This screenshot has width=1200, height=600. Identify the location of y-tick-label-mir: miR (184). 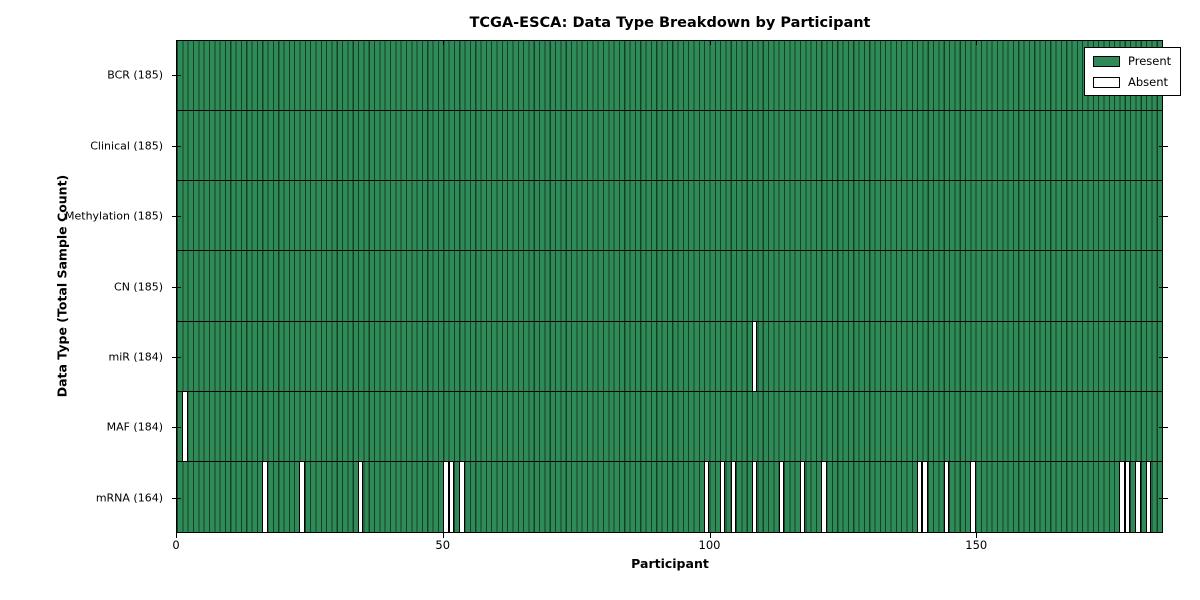
(136, 357).